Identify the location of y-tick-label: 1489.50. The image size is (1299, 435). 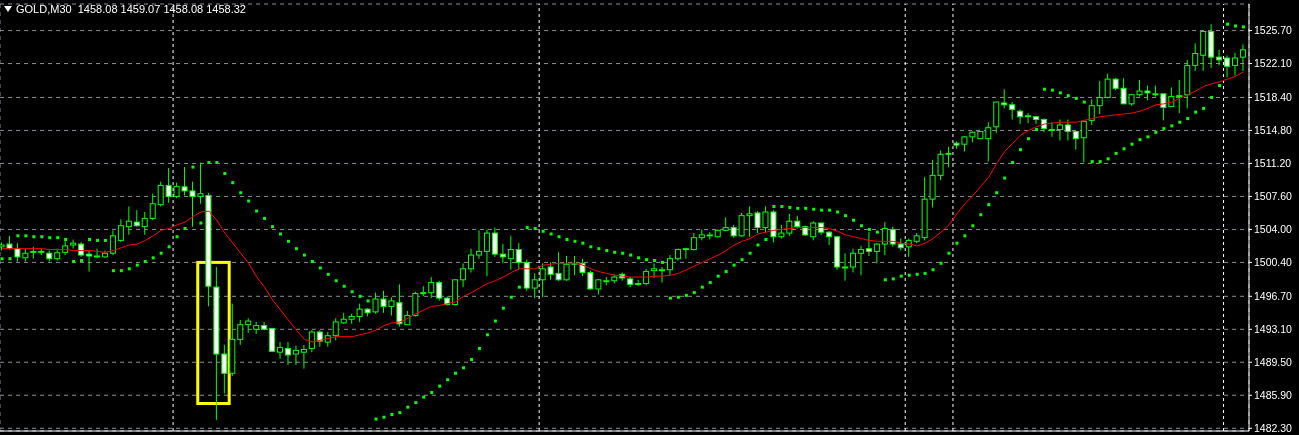
(1273, 362).